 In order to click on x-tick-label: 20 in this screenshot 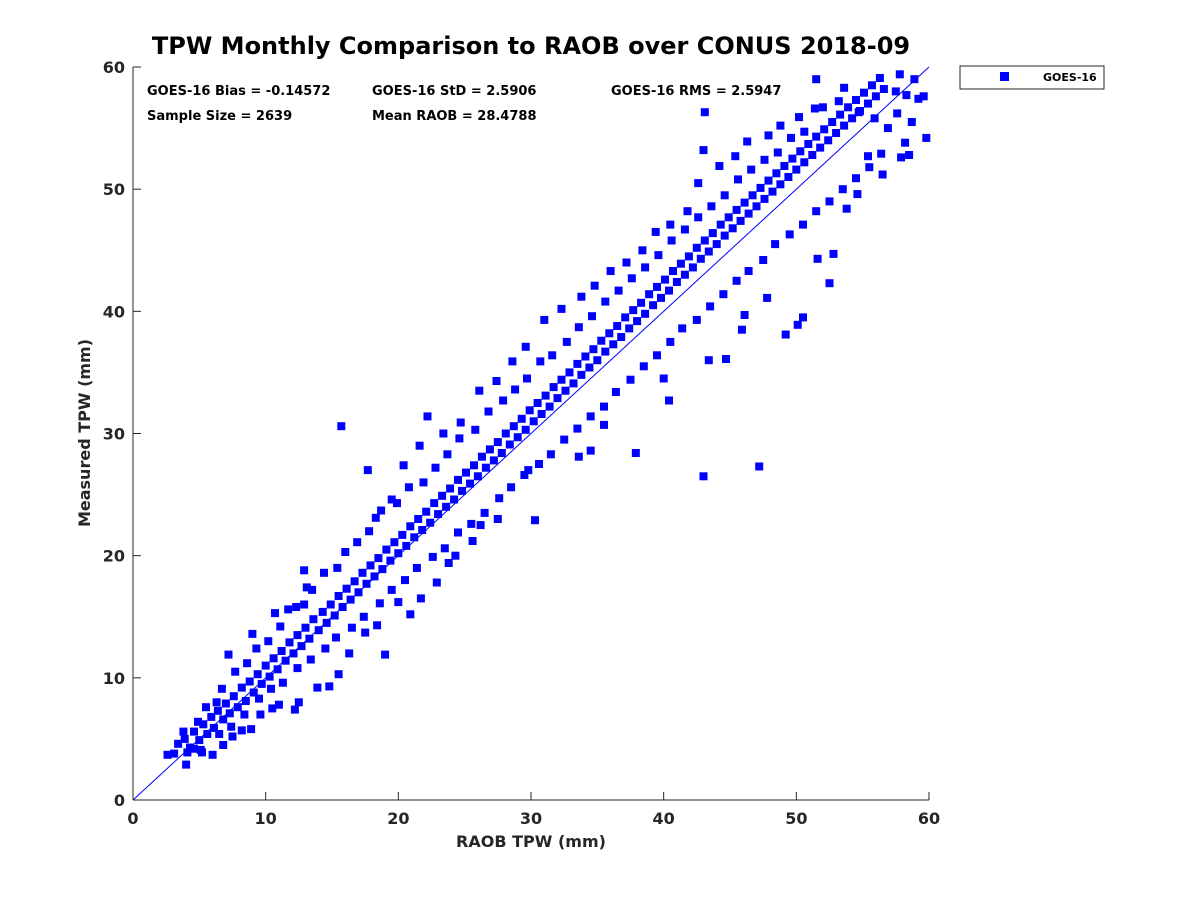, I will do `click(398, 818)`.